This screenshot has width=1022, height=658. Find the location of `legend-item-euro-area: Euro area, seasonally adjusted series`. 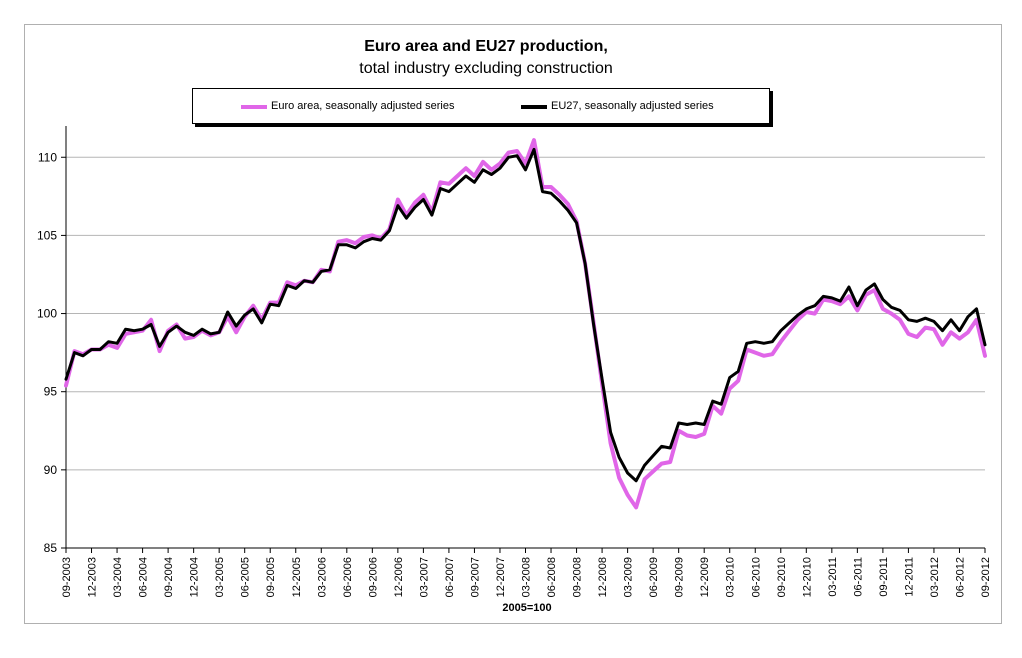

legend-item-euro-area: Euro area, seasonally adjusted series is located at coordinates (348, 106).